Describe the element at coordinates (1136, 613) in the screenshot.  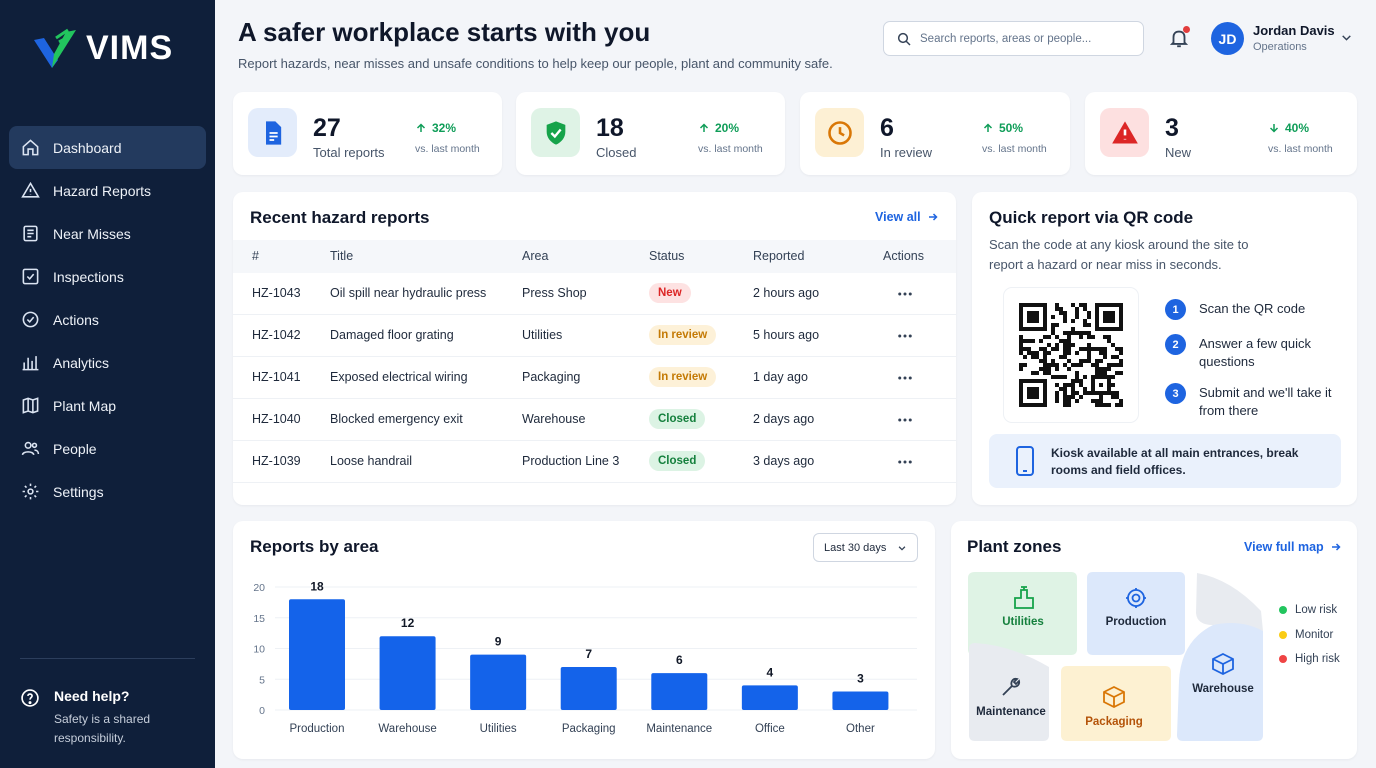
I see `zone-production` at that location.